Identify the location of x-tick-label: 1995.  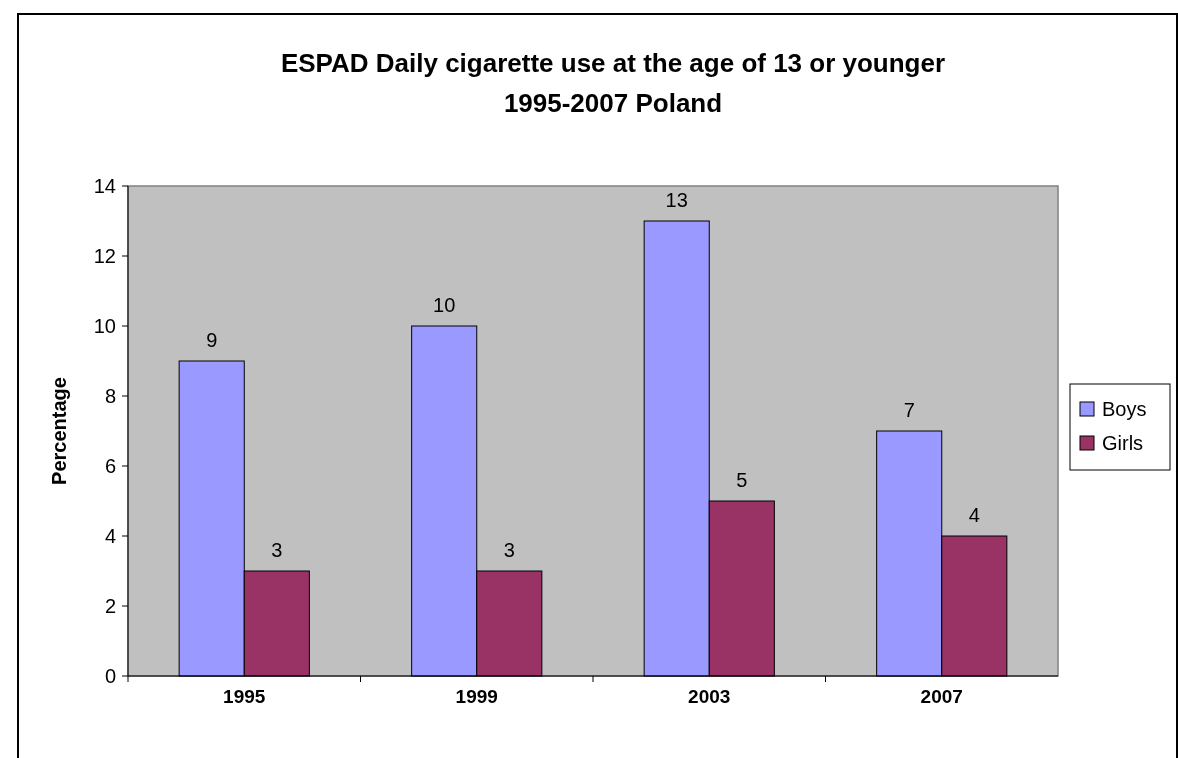
(244, 696).